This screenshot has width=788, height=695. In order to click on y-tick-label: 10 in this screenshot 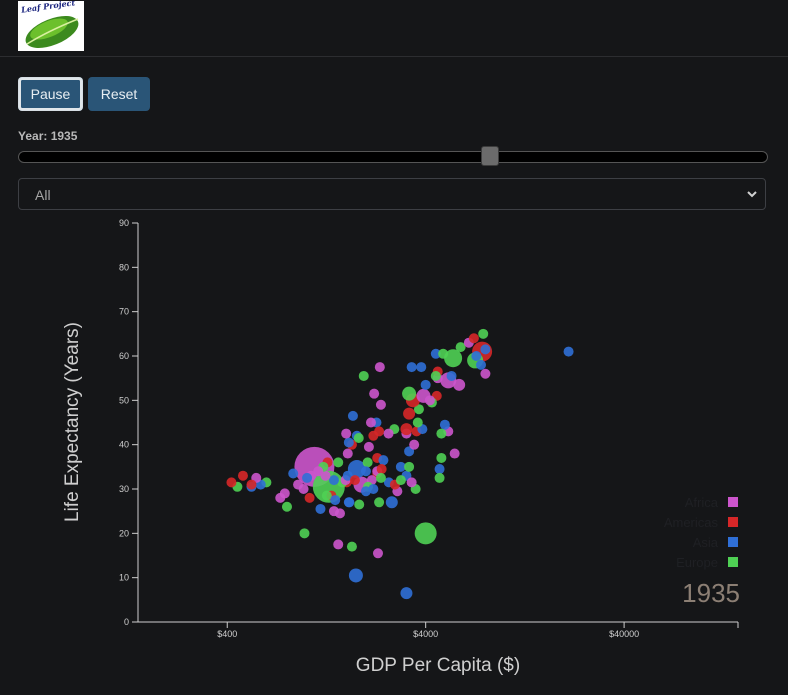, I will do `click(124, 578)`.